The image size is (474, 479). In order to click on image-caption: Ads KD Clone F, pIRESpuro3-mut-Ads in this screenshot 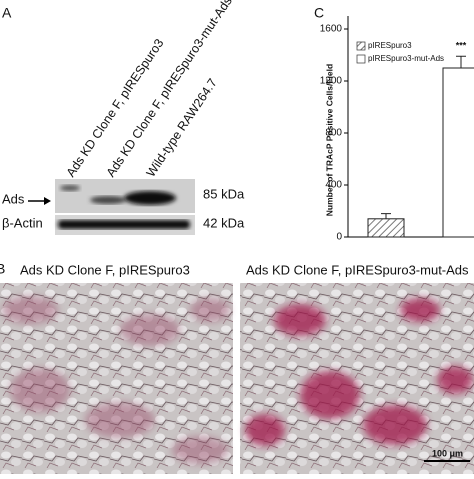, I will do `click(357, 269)`.